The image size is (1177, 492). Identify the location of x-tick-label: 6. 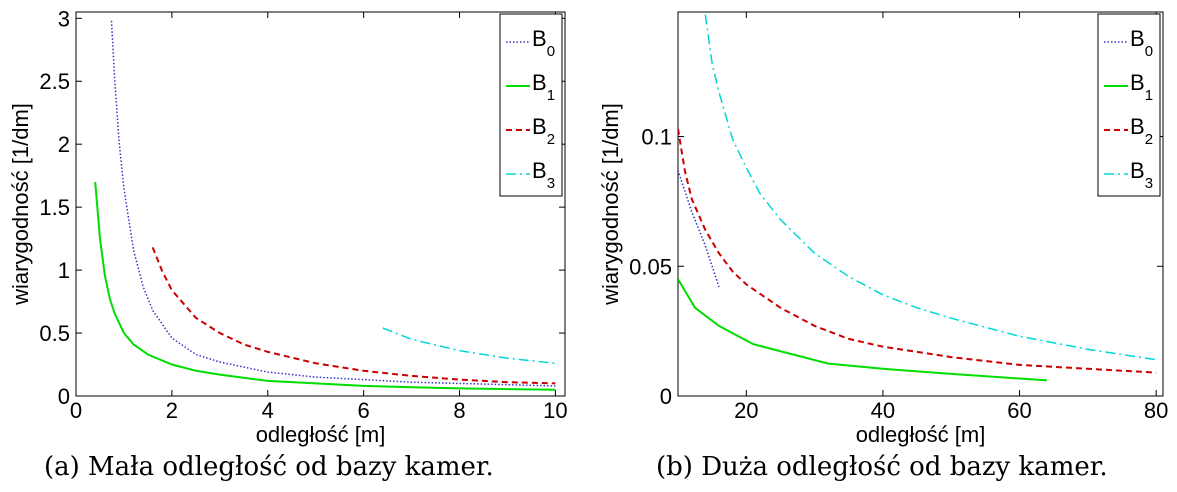
(364, 410).